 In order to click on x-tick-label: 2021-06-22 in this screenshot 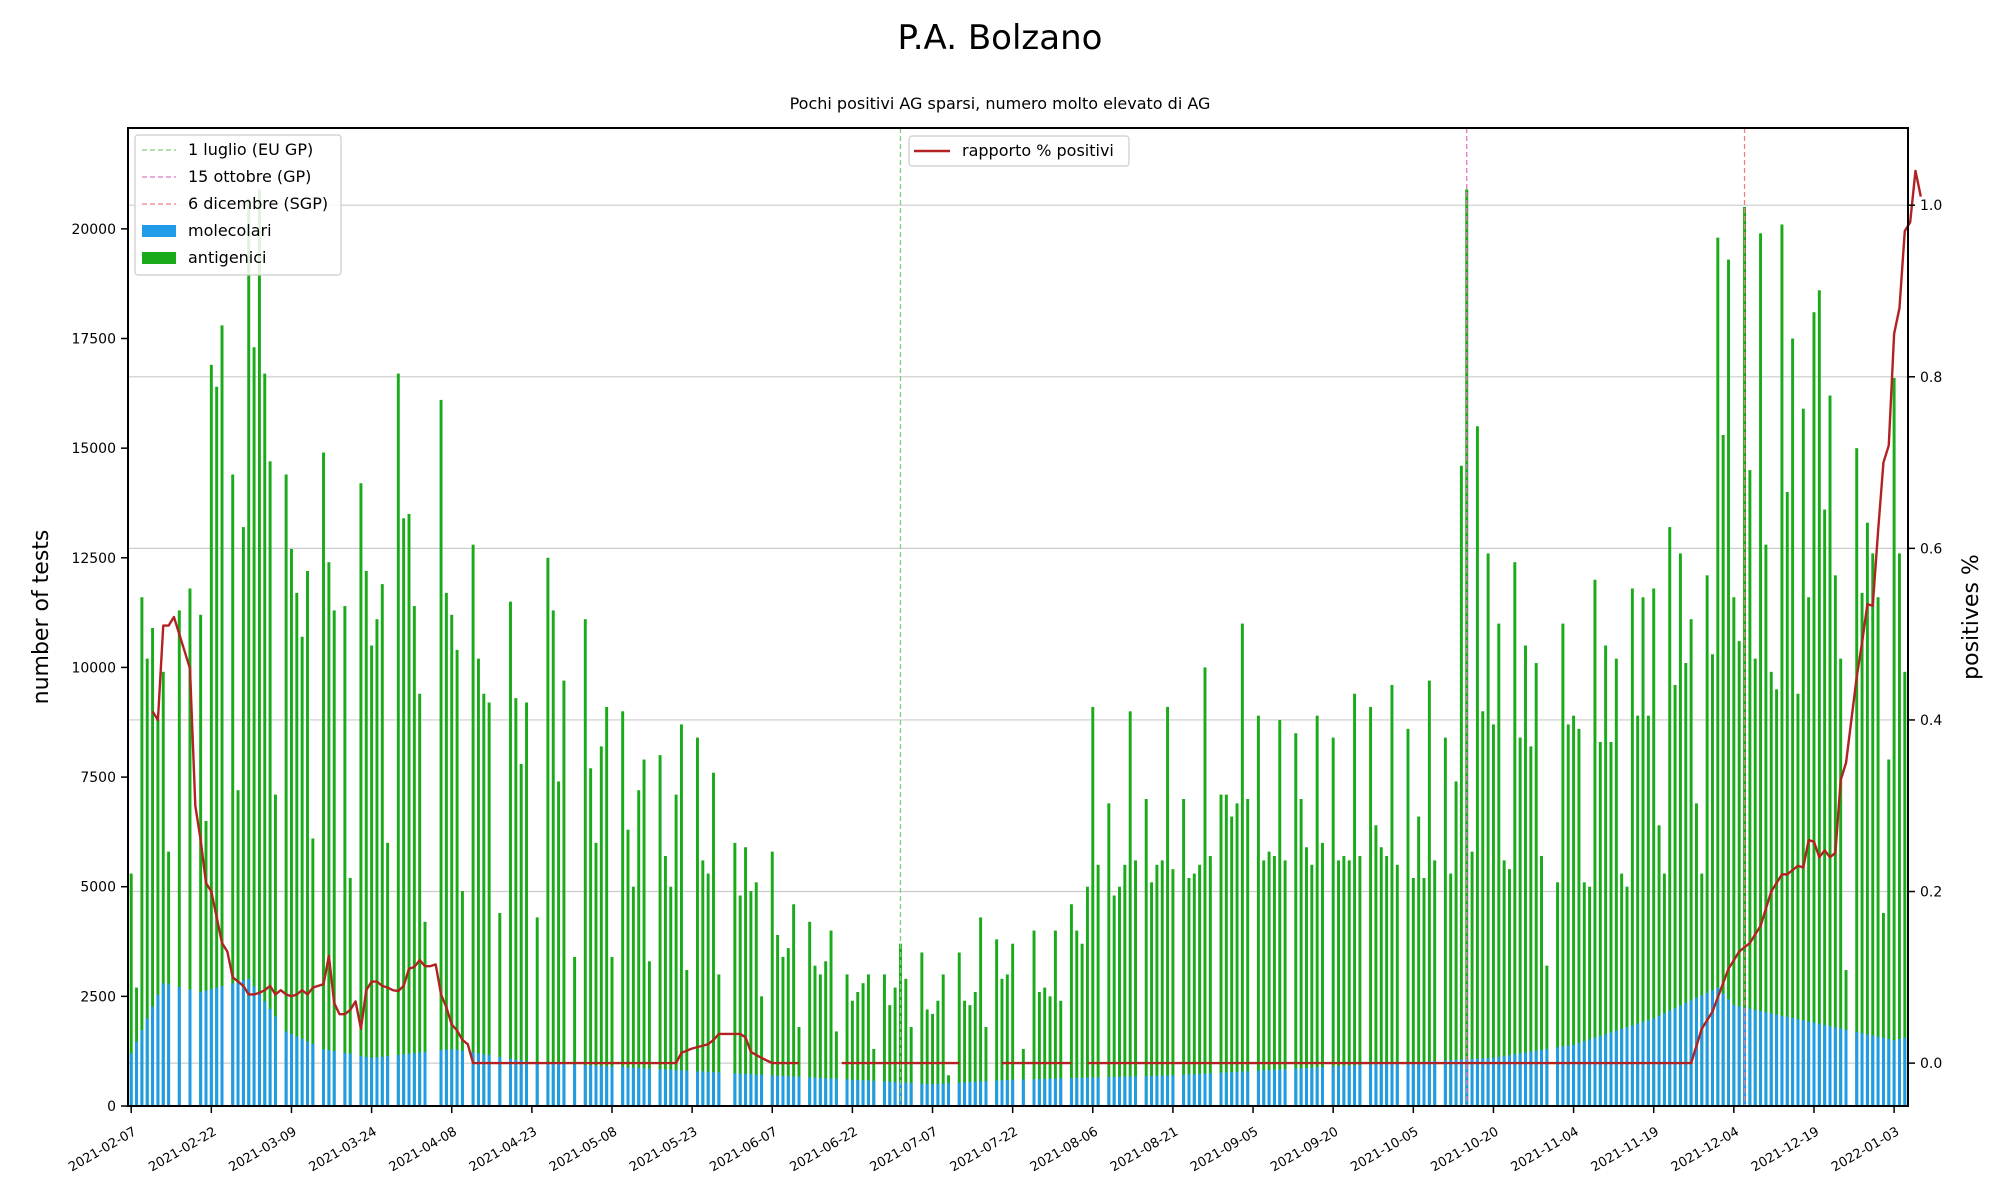, I will do `click(823, 1149)`.